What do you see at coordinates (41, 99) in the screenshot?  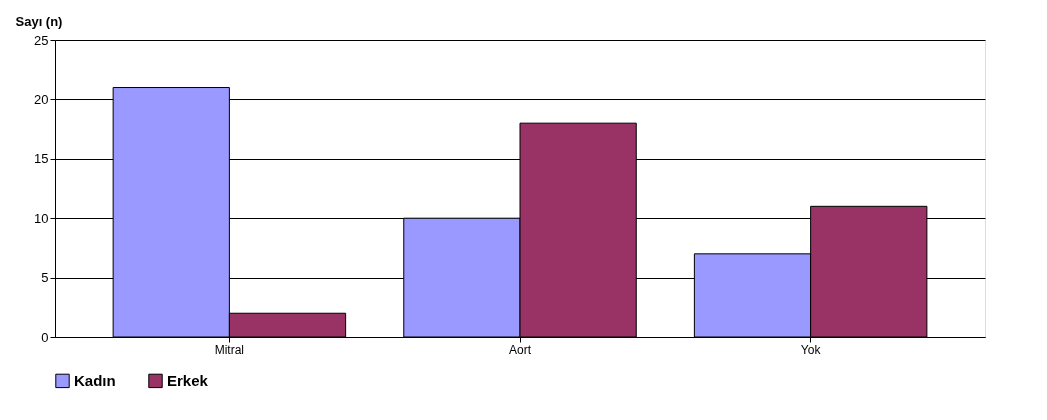 I see `y-tick-label: 20` at bounding box center [41, 99].